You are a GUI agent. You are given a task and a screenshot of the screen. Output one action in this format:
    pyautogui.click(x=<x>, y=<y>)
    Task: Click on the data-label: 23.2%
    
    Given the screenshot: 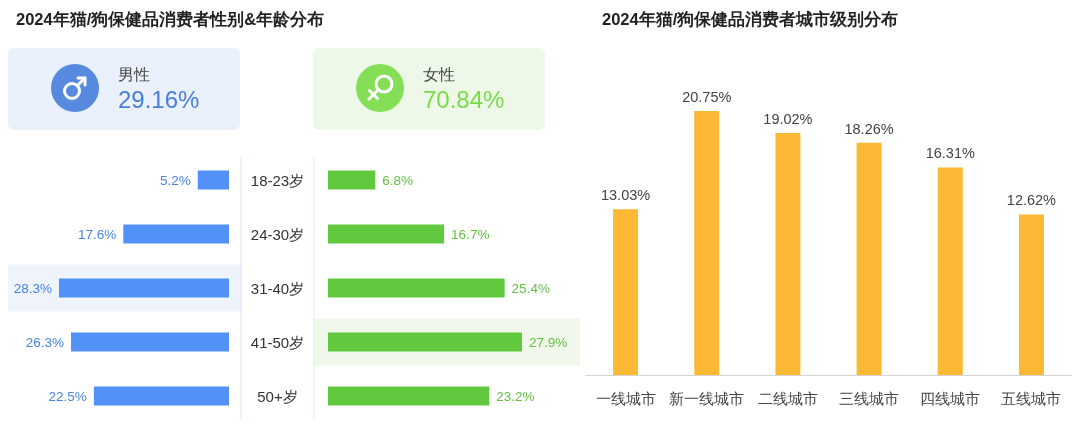 What is the action you would take?
    pyautogui.click(x=515, y=396)
    